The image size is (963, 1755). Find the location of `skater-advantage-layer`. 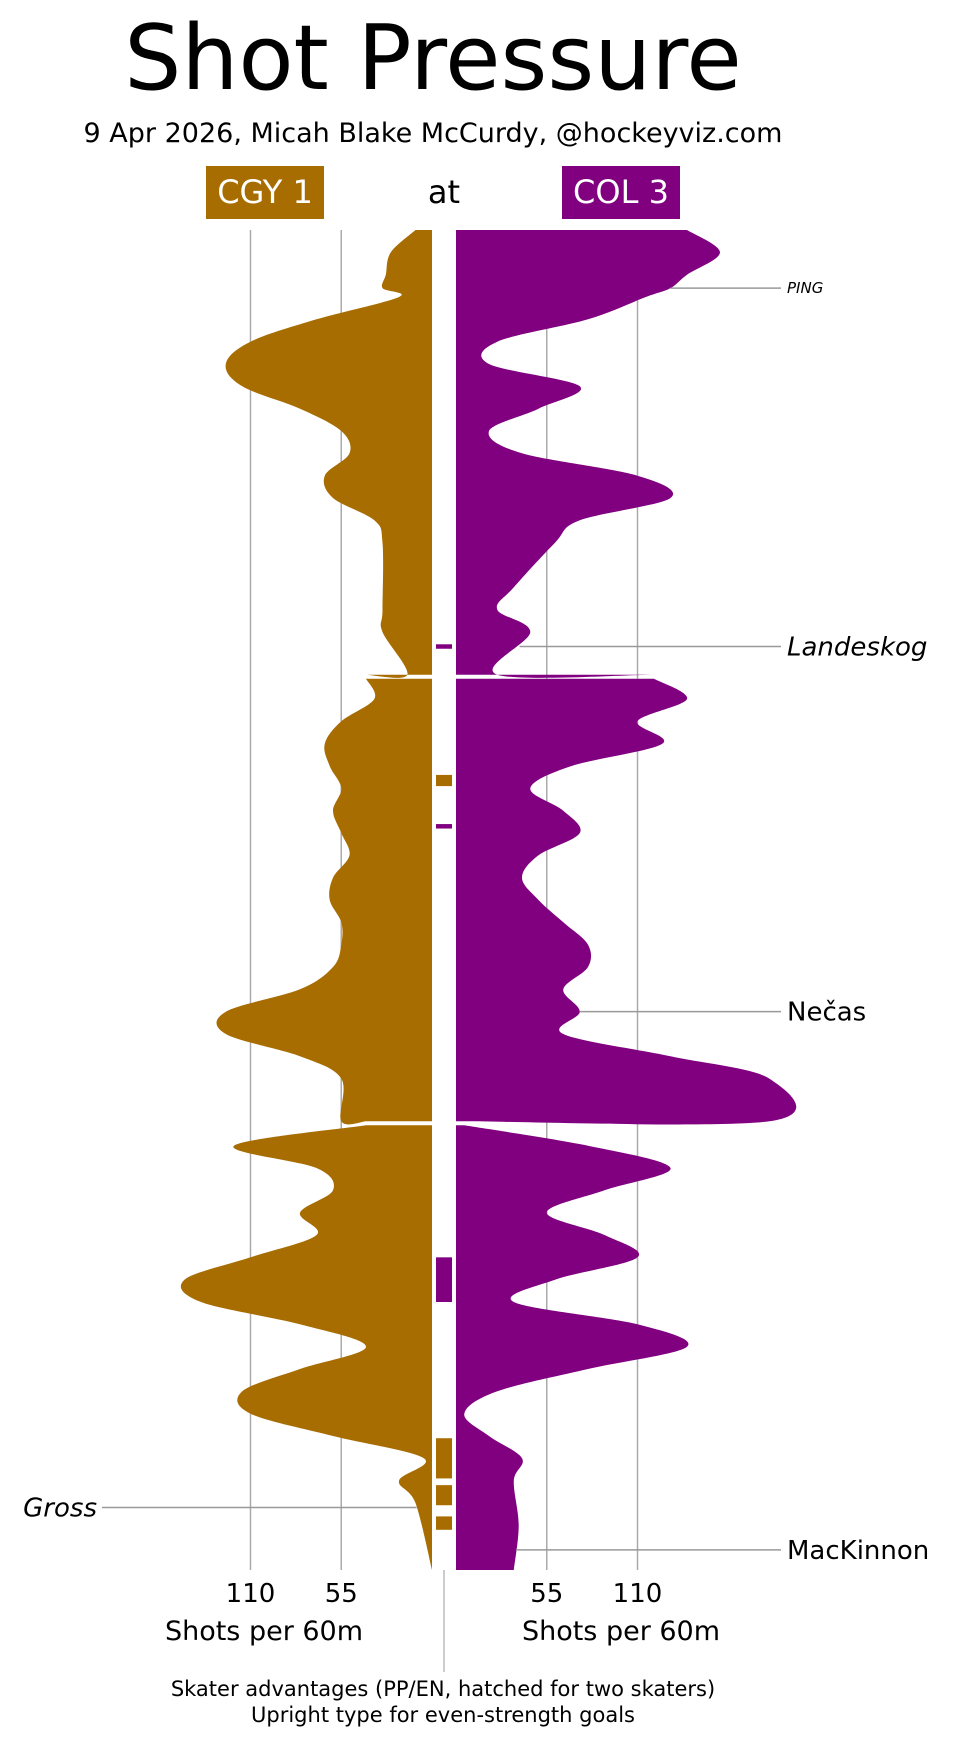

skater-advantage-layer is located at coordinates (444, 1087).